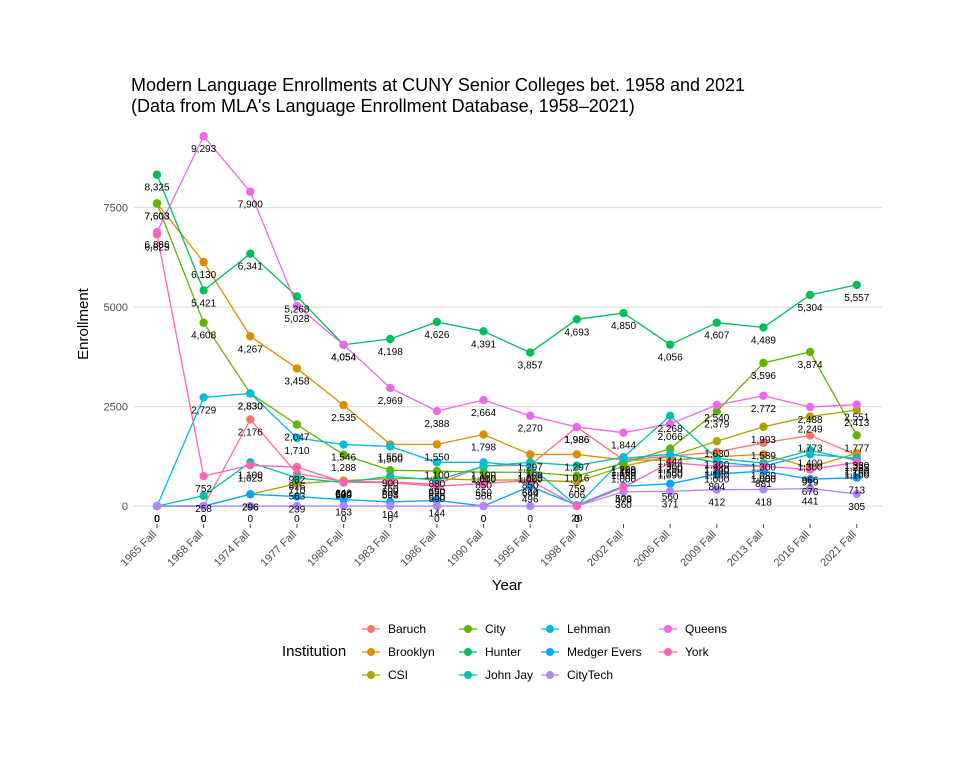 This screenshot has width=960, height=768. What do you see at coordinates (856, 448) in the screenshot?
I see `data-label-city: 1,777` at bounding box center [856, 448].